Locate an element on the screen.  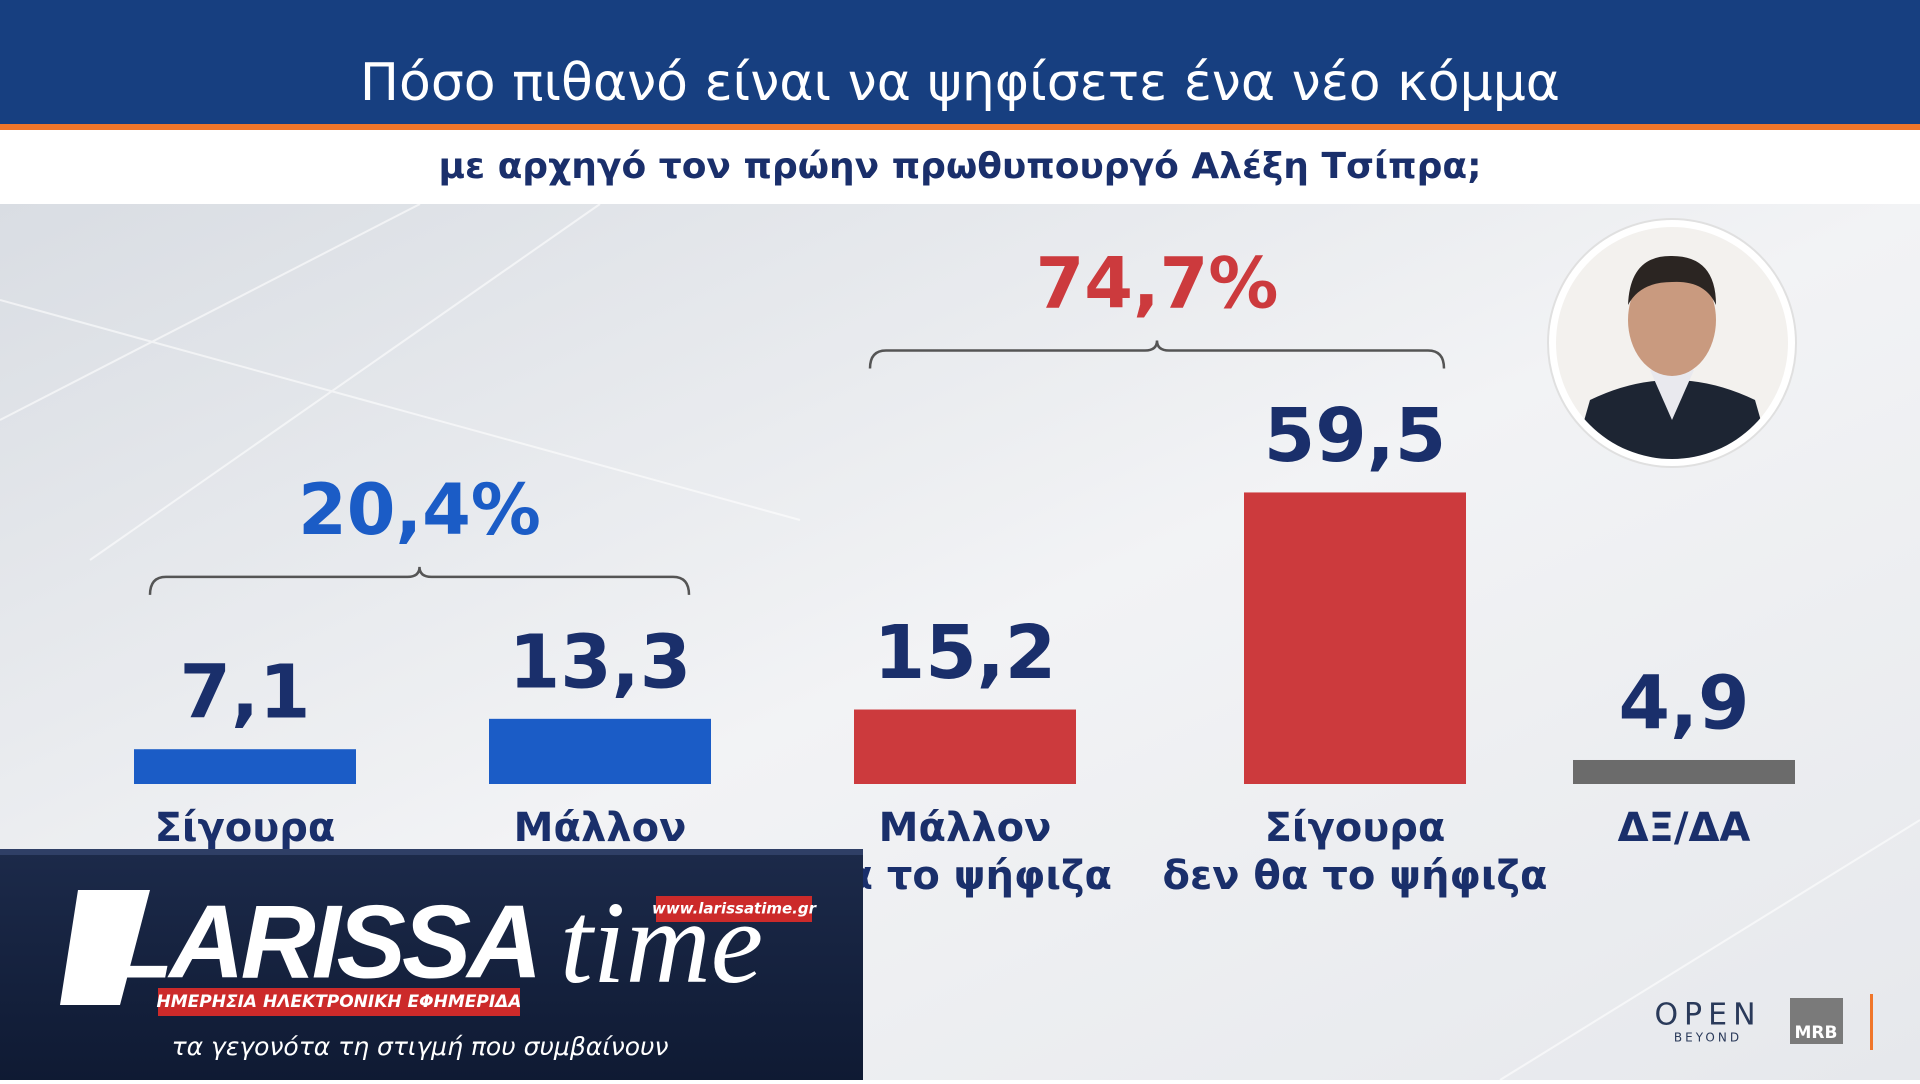
subtitle-band is located at coordinates (960, 167).